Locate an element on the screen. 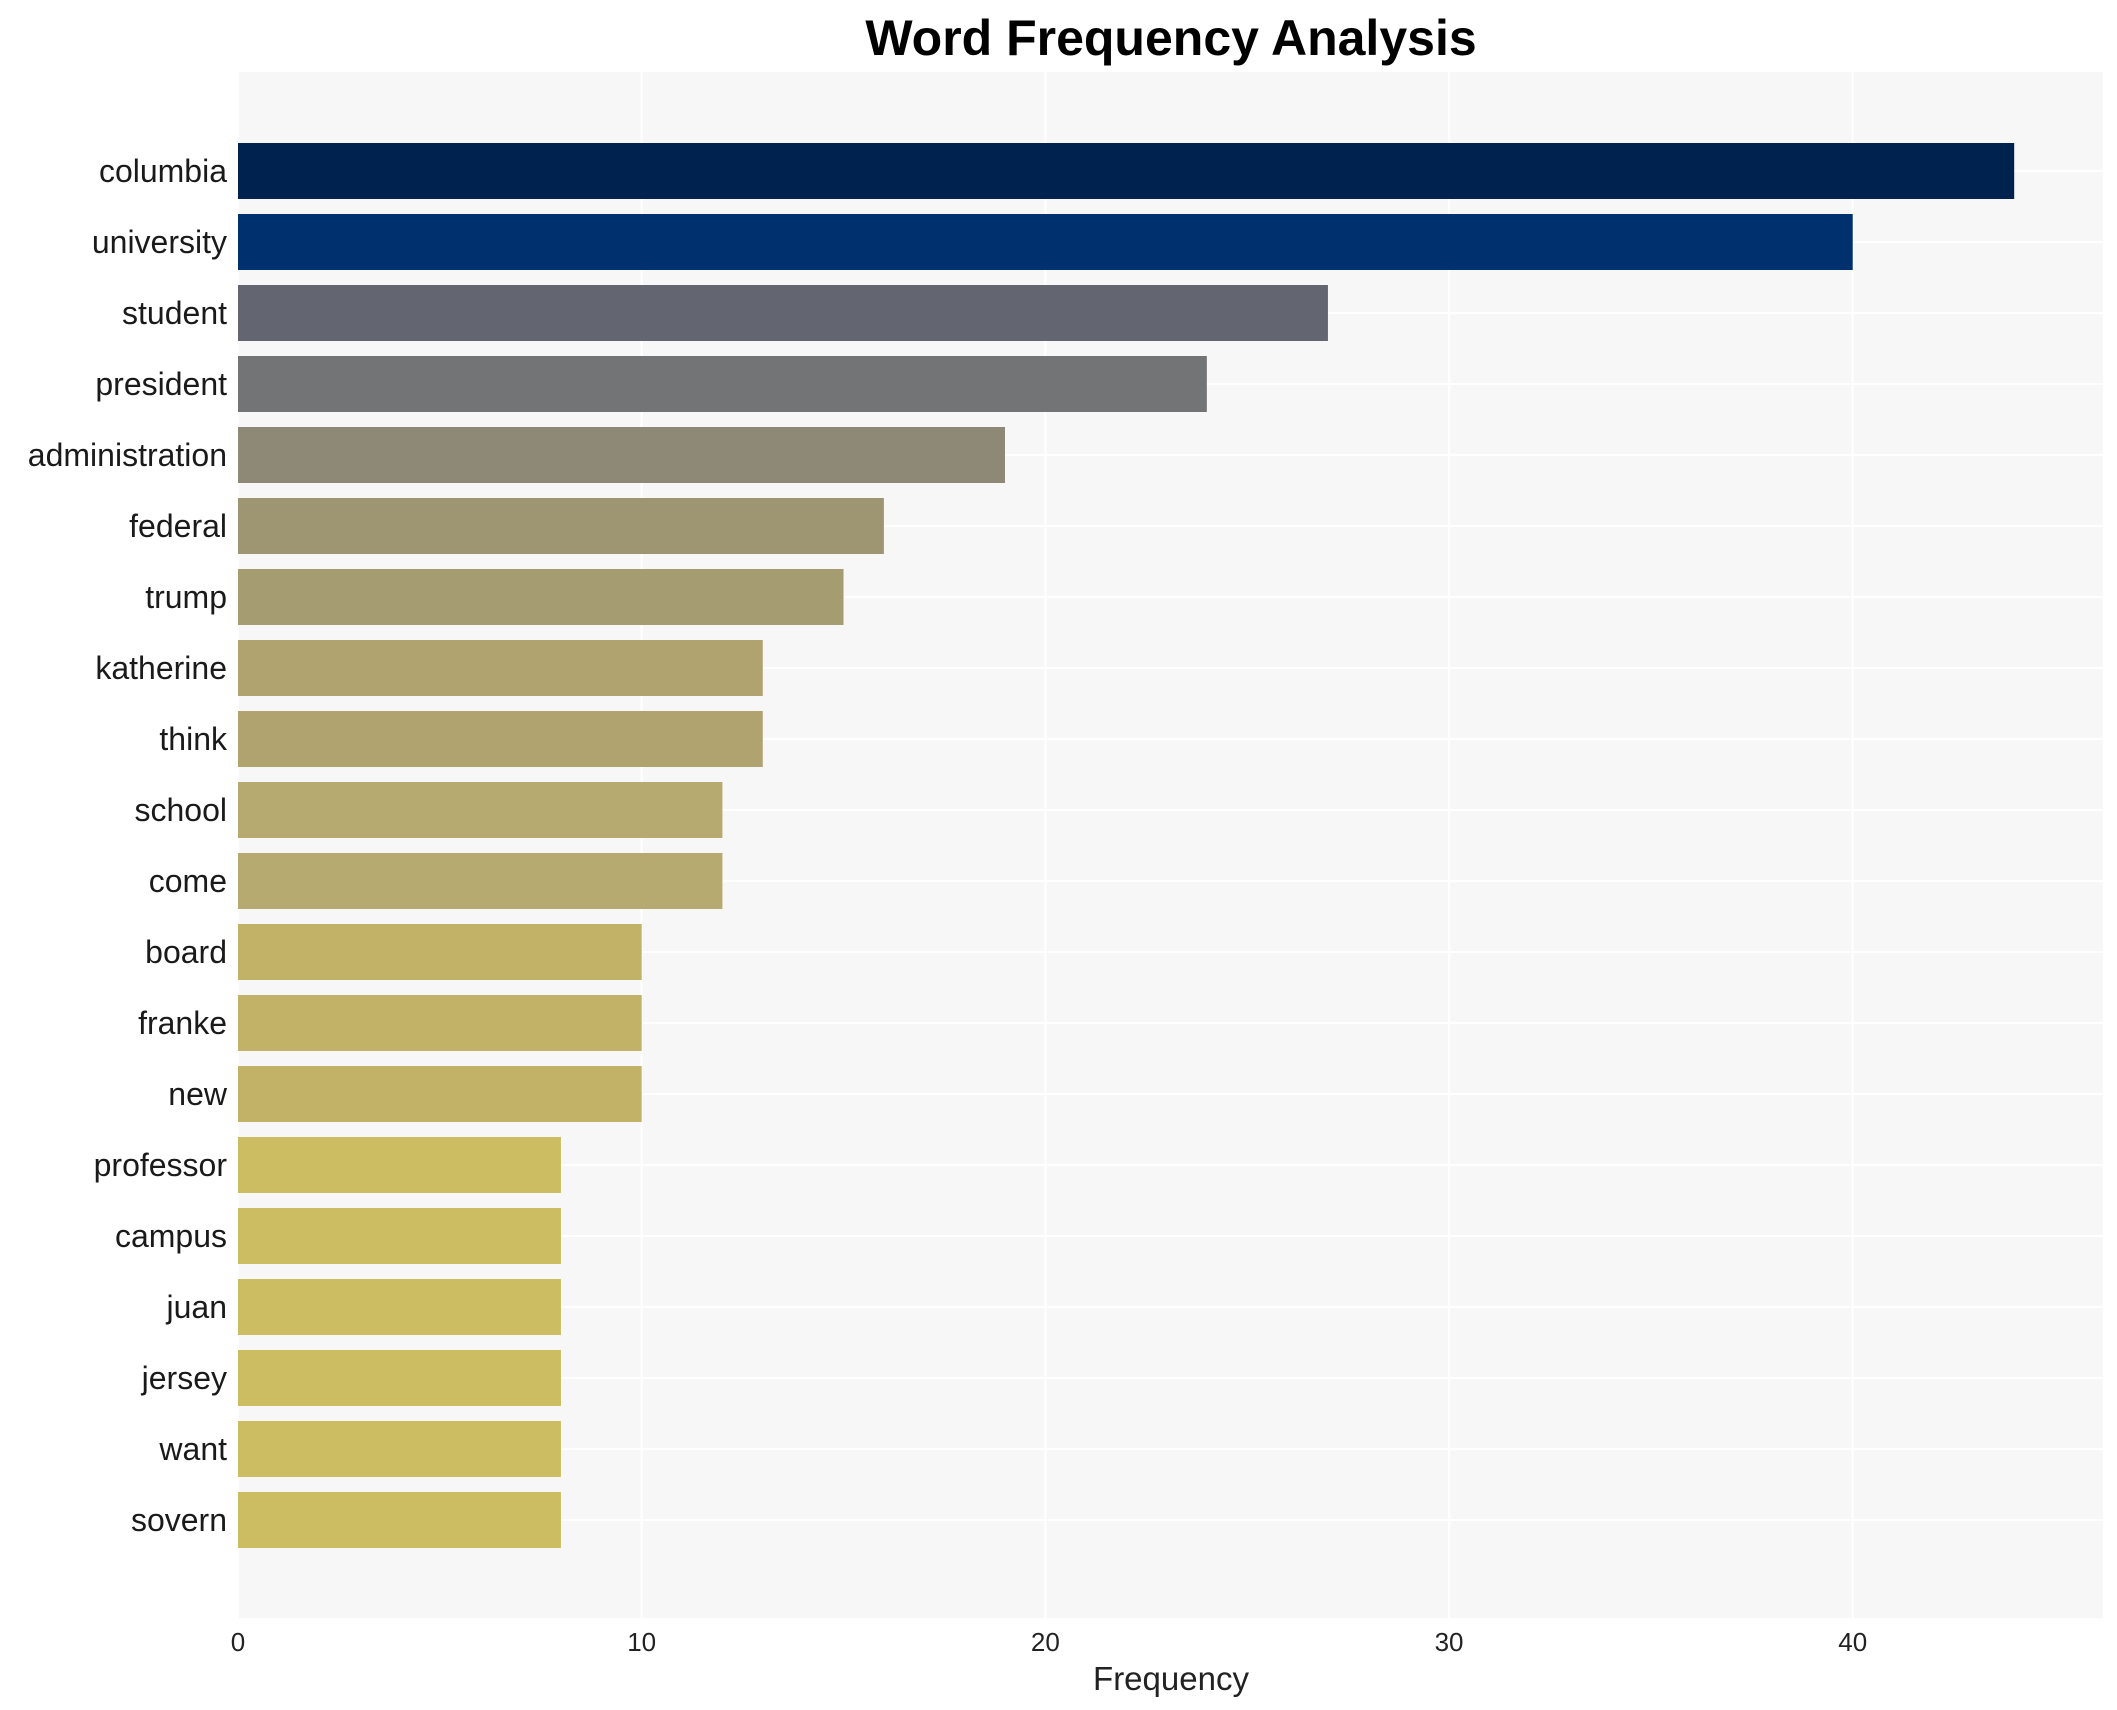 The height and width of the screenshot is (1710, 2117). category-label: katherine is located at coordinates (161, 668).